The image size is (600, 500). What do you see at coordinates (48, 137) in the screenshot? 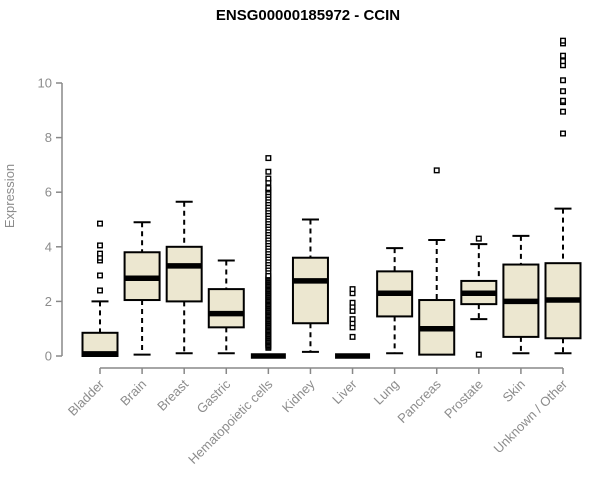
I see `y-tick-label: 8` at bounding box center [48, 137].